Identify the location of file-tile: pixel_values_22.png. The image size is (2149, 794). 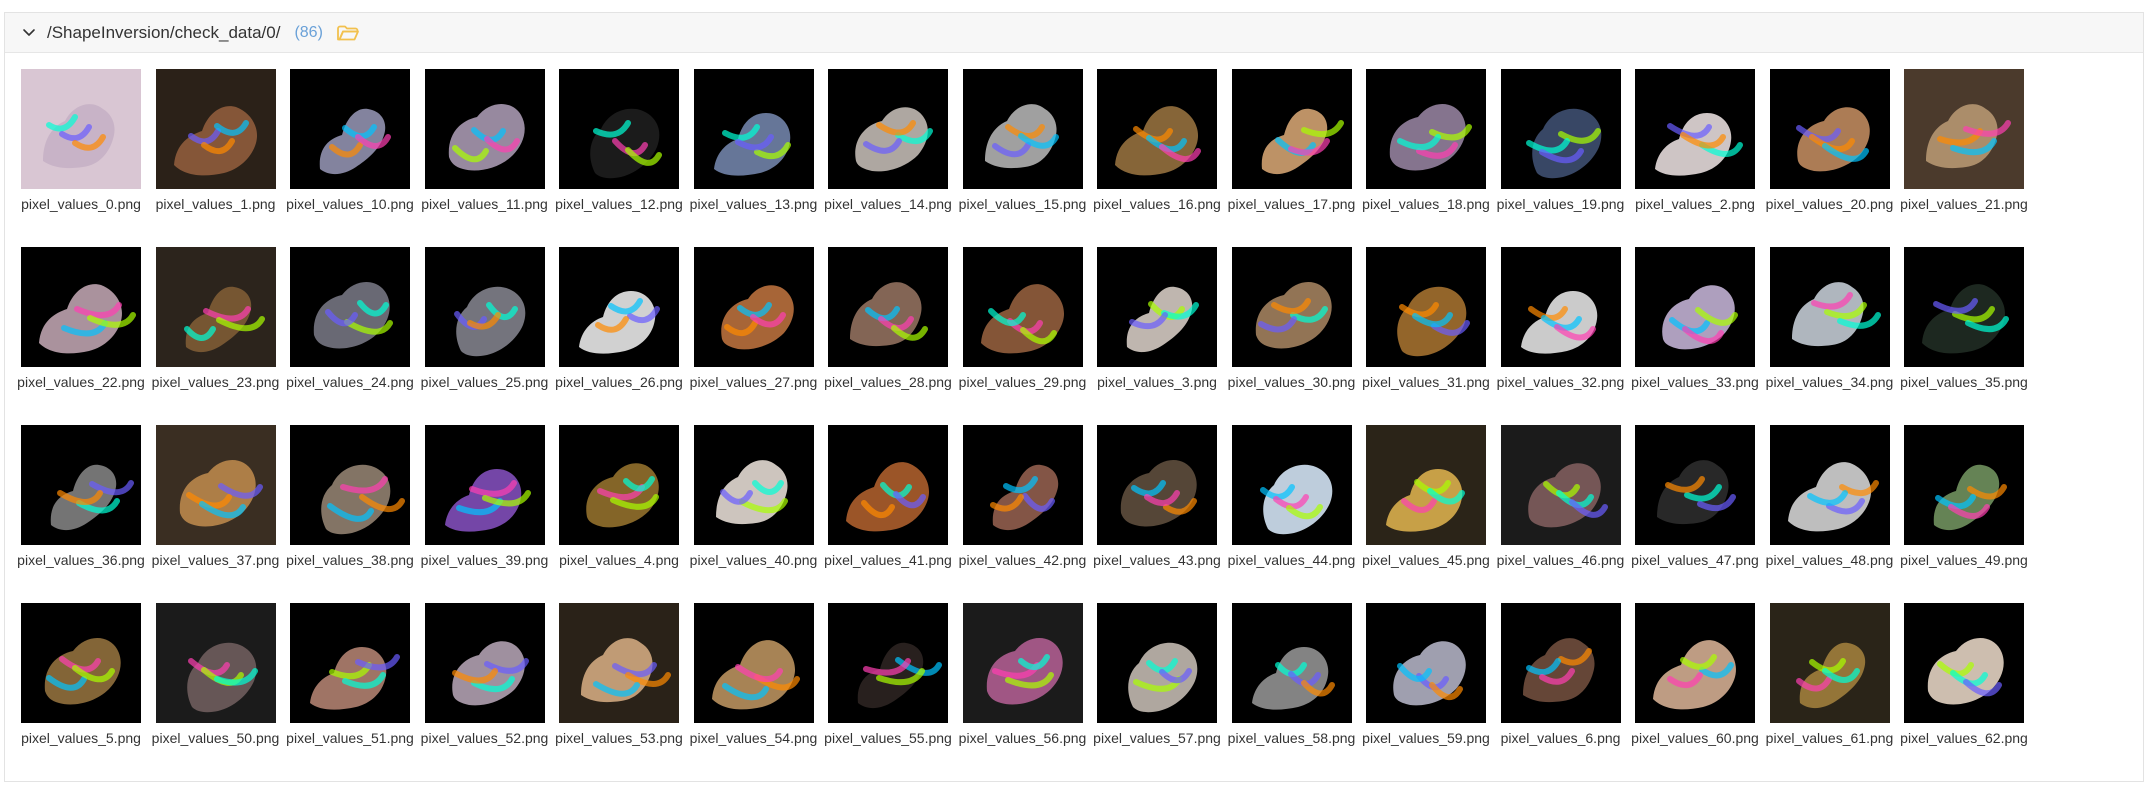
(81, 336).